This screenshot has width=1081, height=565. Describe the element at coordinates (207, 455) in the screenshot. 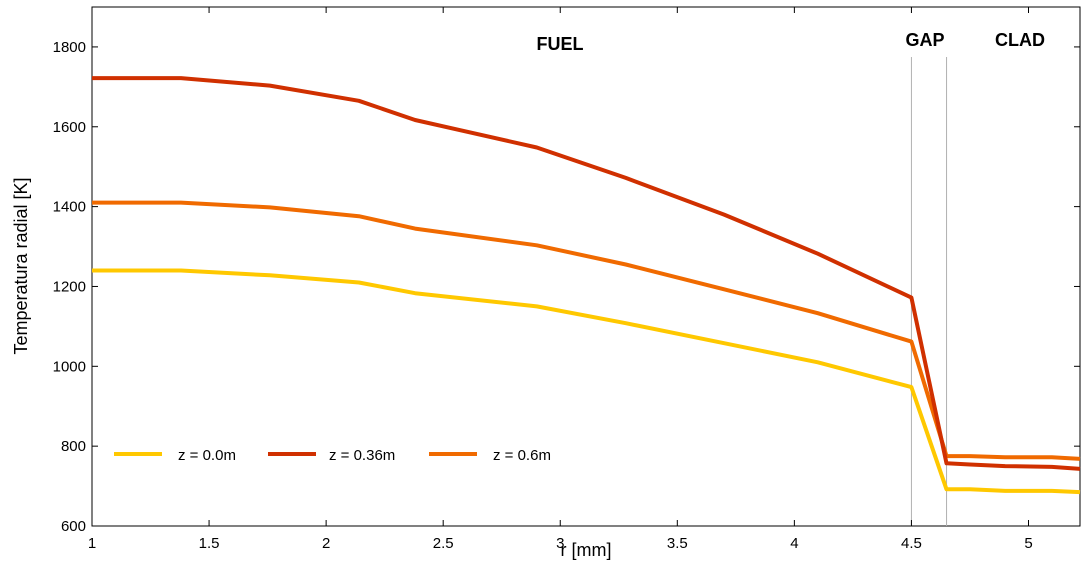

I see `legend-label-z0: z = 0.0m` at that location.